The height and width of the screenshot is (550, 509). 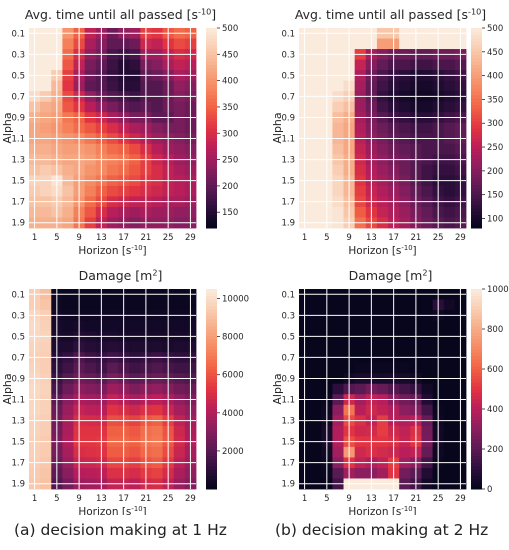 What do you see at coordinates (168, 238) in the screenshot?
I see `x-tick-label: 25` at bounding box center [168, 238].